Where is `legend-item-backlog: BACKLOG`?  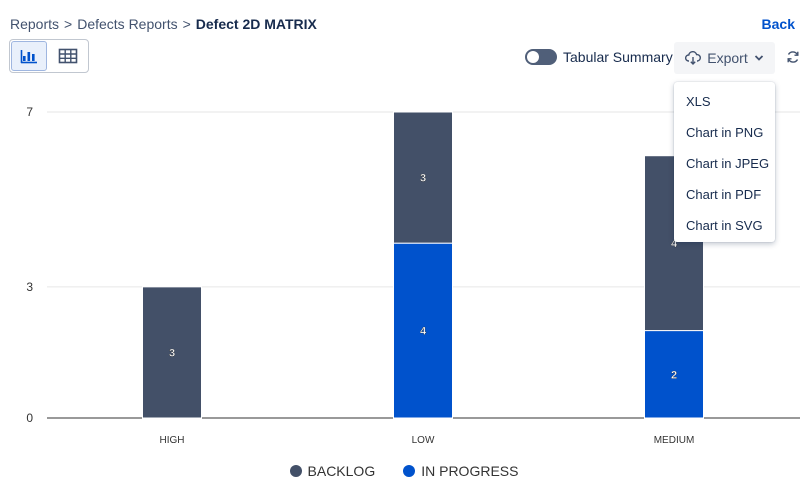 legend-item-backlog: BACKLOG is located at coordinates (332, 471).